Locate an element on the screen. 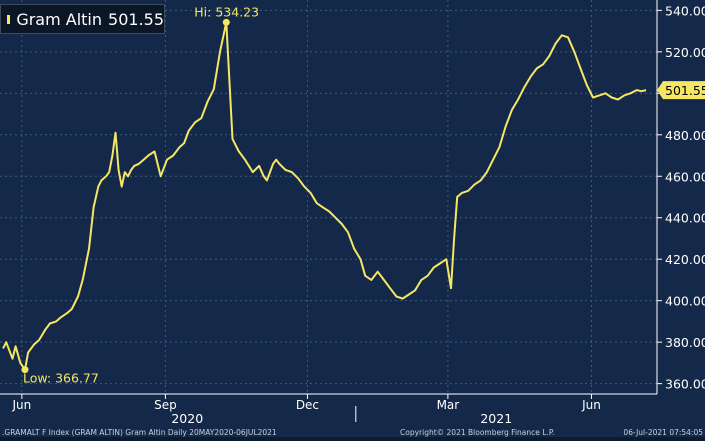  y-tick-label: 380.00 is located at coordinates (685, 342).